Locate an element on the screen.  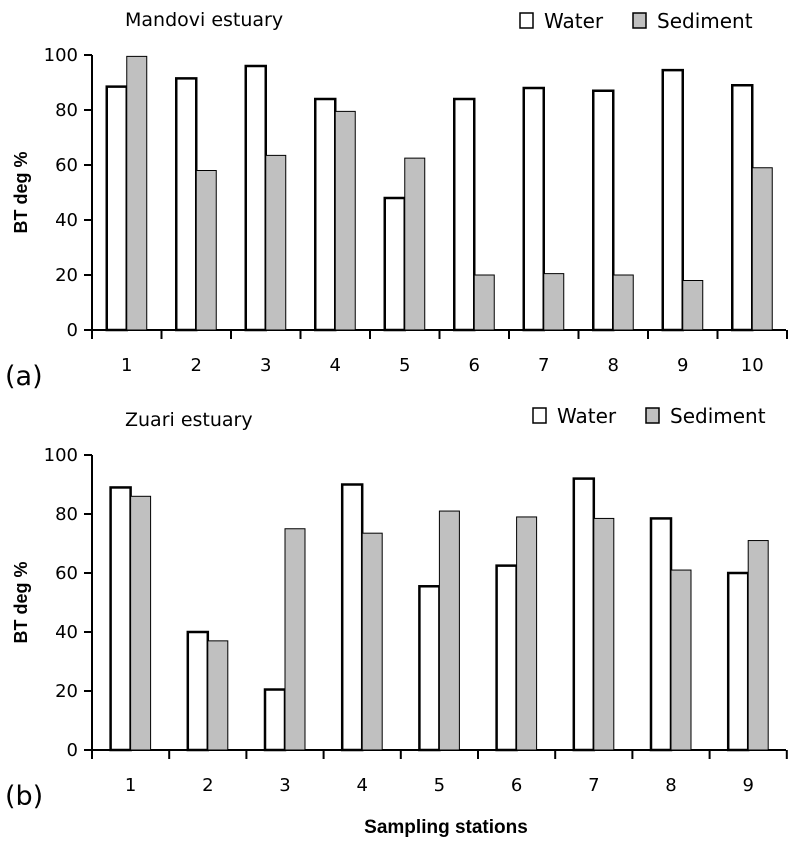
panel-label: (b) is located at coordinates (24, 796).